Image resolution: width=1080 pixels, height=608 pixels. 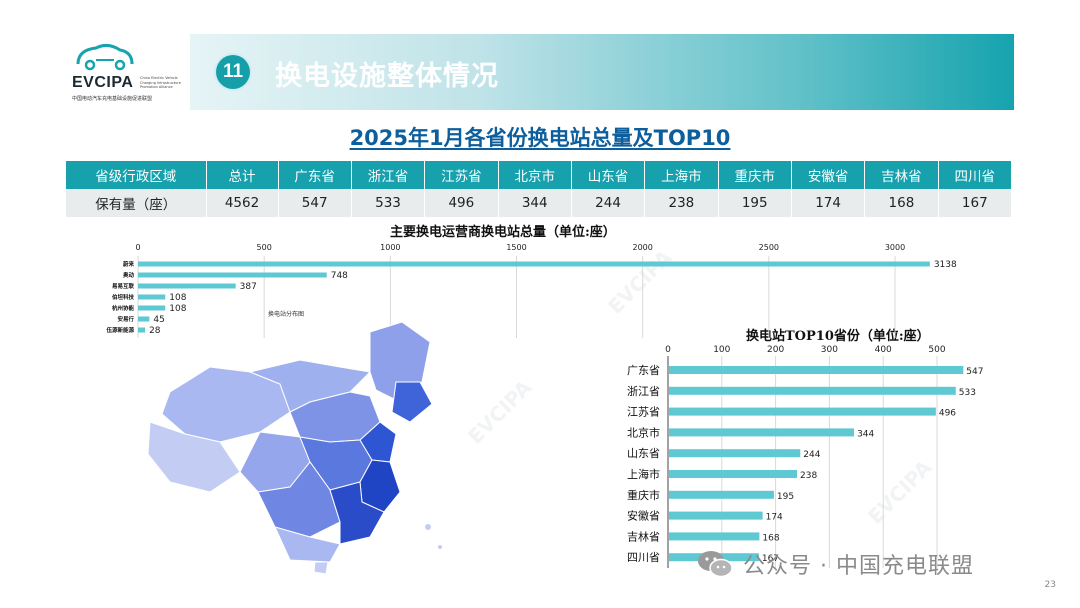 I want to click on category-label: 杭州协能, so click(x=123, y=308).